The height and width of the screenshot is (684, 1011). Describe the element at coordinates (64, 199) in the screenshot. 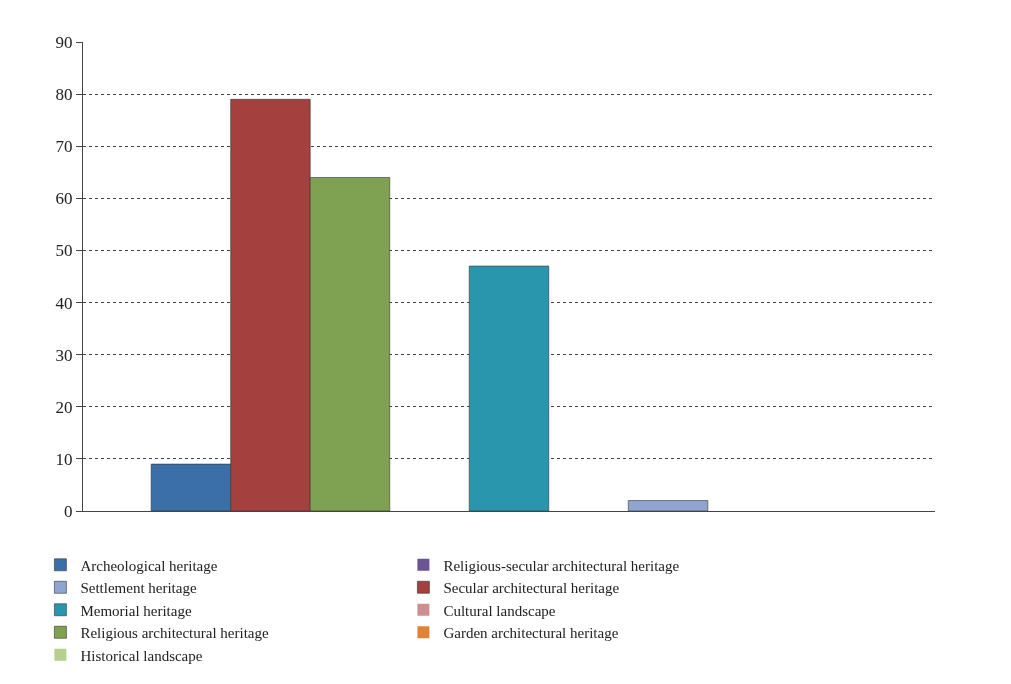

I see `y-tick-label: 60` at that location.